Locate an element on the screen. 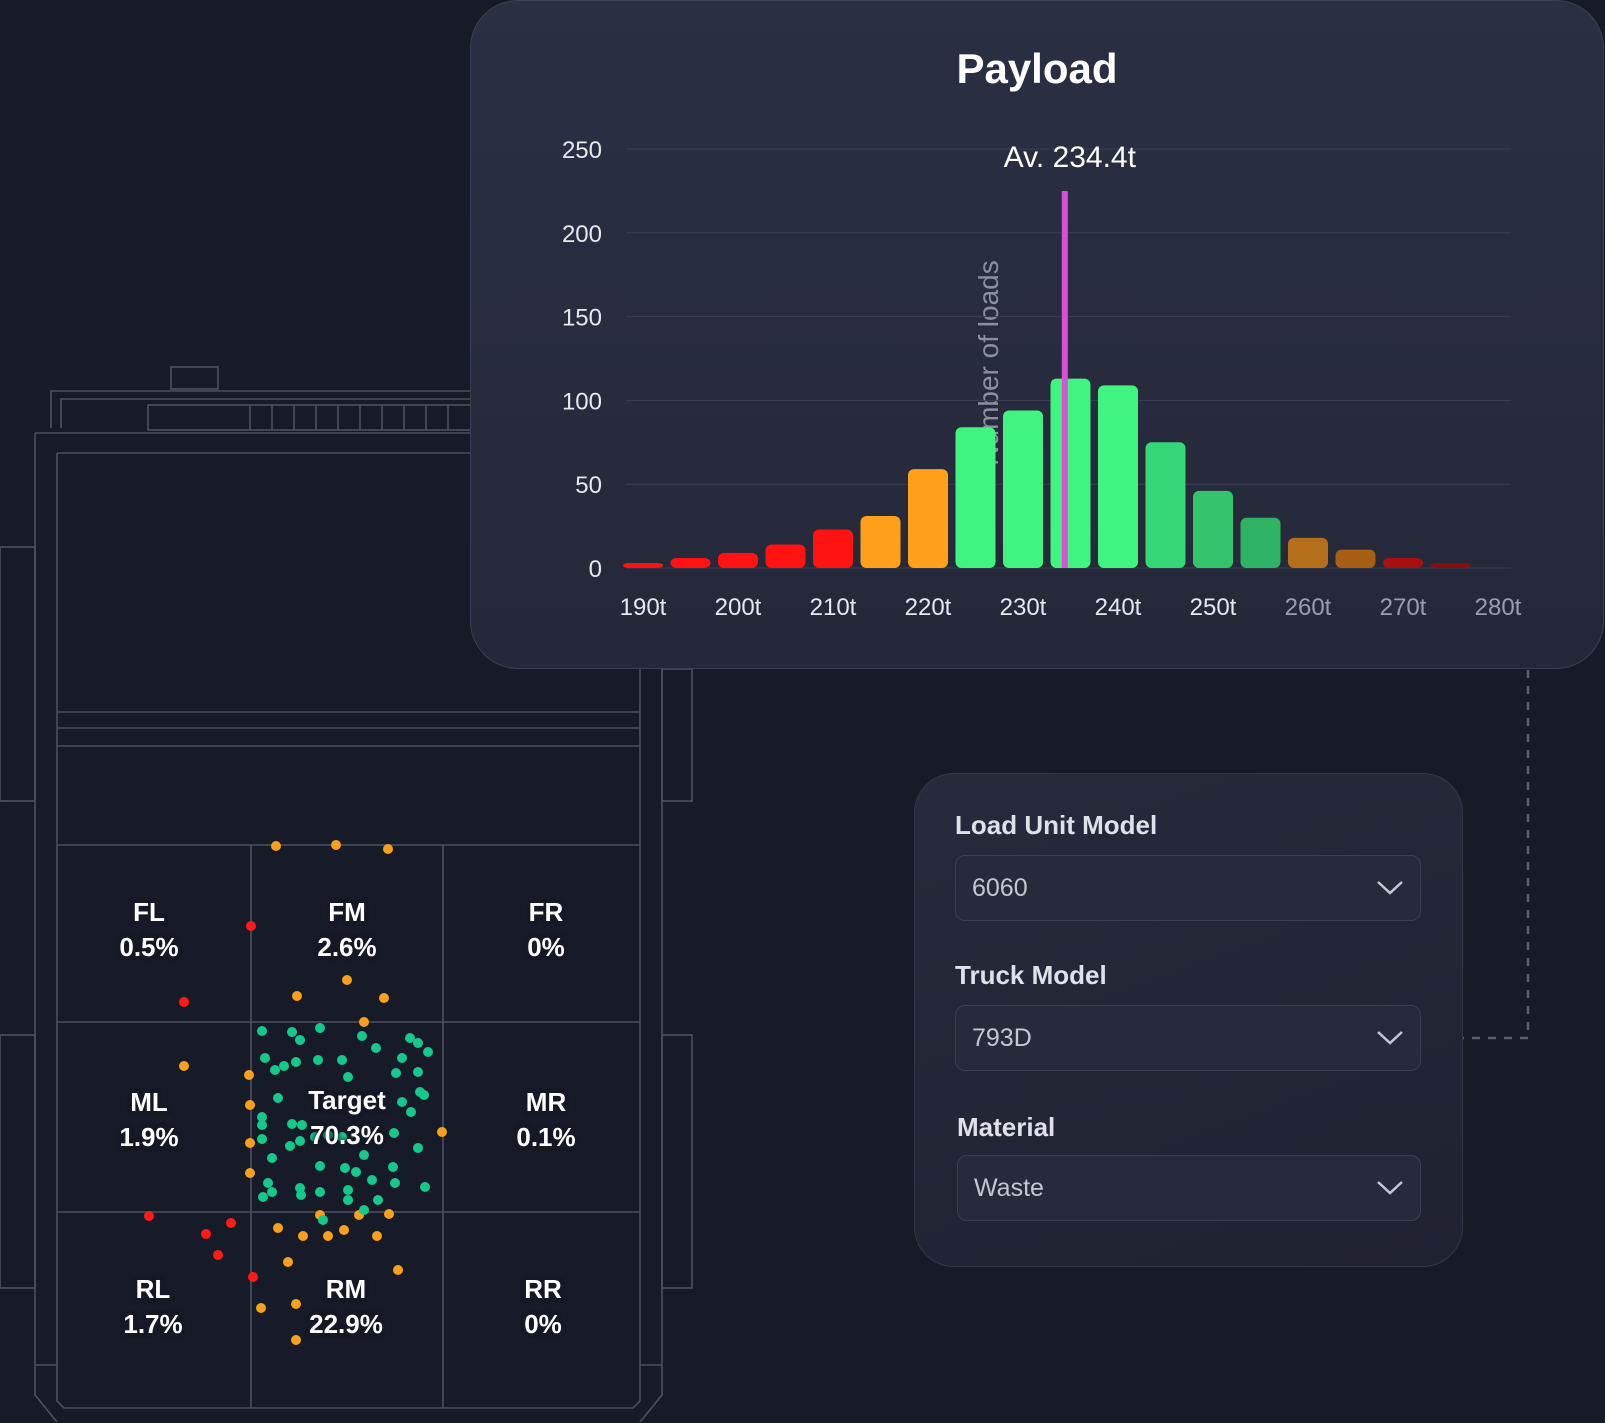 The height and width of the screenshot is (1423, 1605). x-tick-label: 230t is located at coordinates (1023, 607).